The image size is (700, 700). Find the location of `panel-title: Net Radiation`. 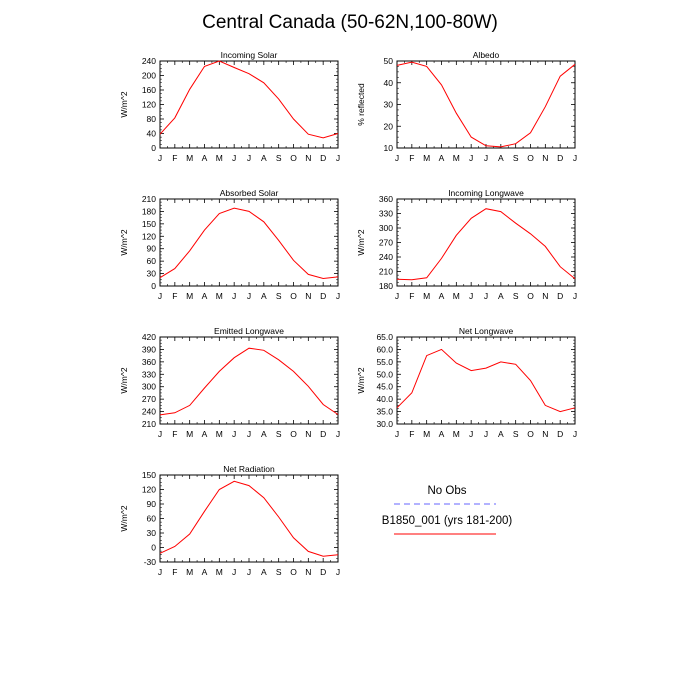

panel-title: Net Radiation is located at coordinates (249, 469).